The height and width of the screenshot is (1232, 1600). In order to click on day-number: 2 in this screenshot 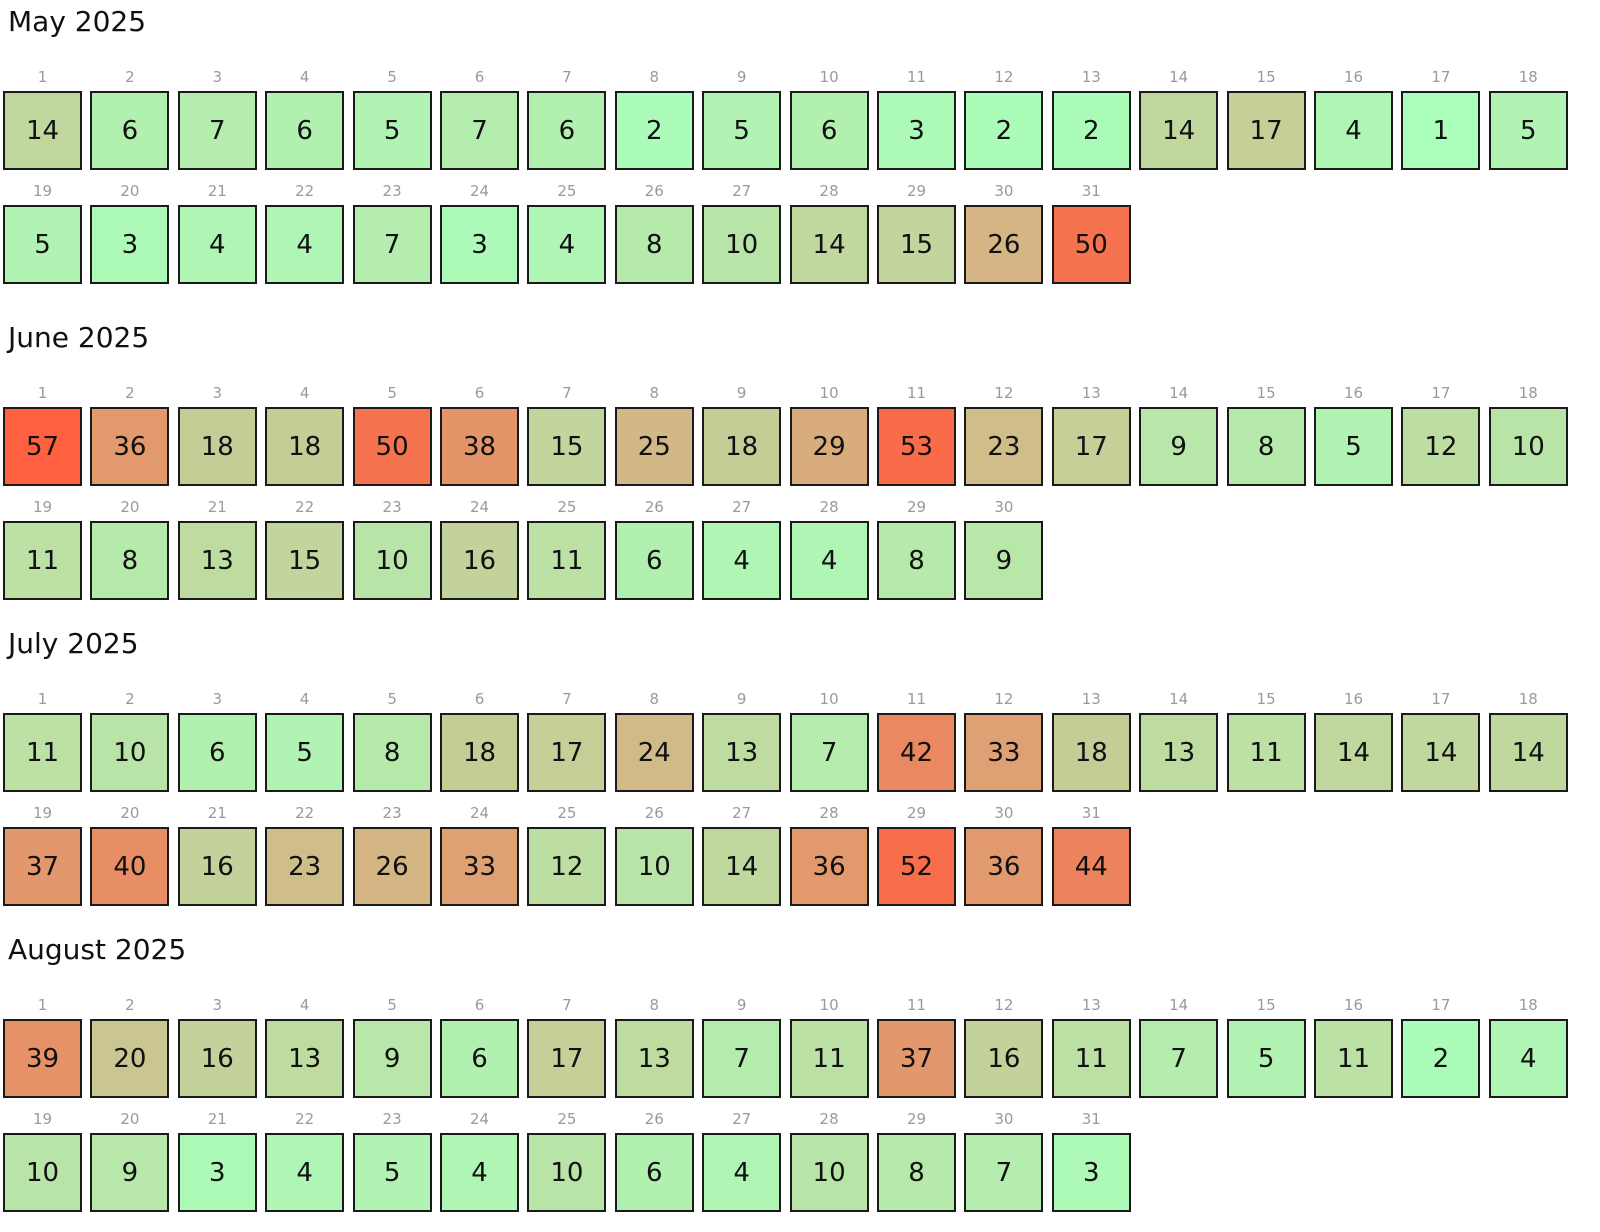, I will do `click(130, 699)`.